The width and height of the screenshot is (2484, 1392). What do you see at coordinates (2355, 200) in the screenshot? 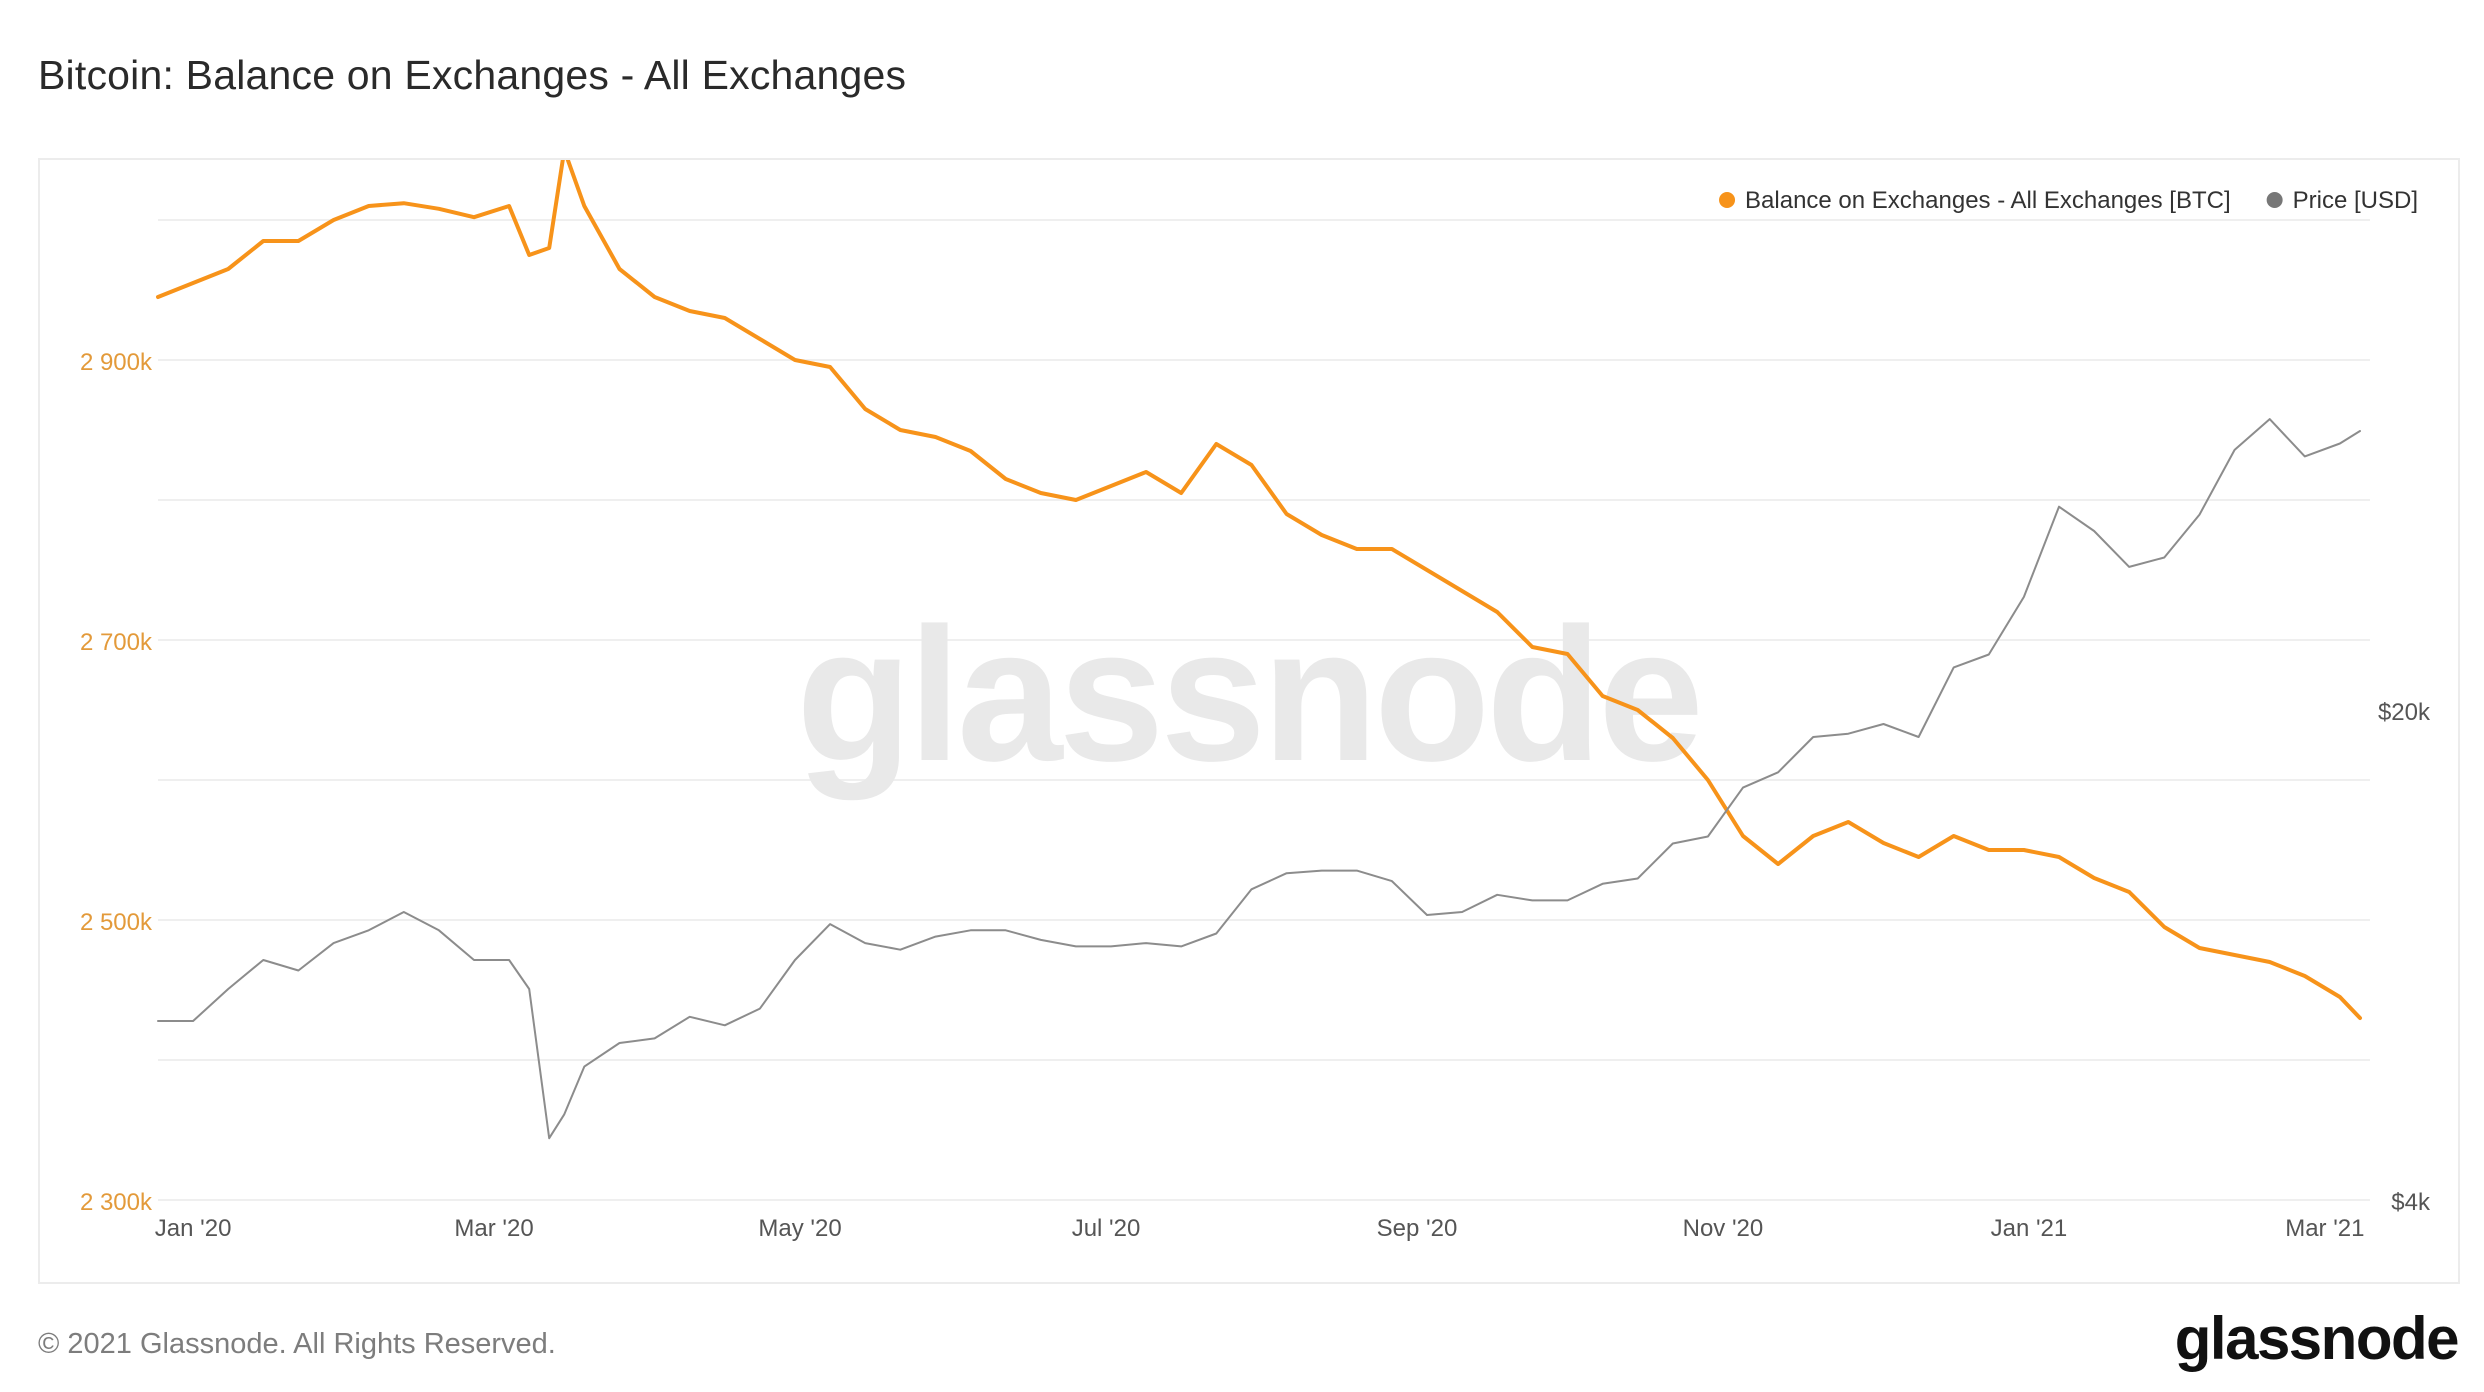
I see `legend-label-price: Price [USD]` at bounding box center [2355, 200].